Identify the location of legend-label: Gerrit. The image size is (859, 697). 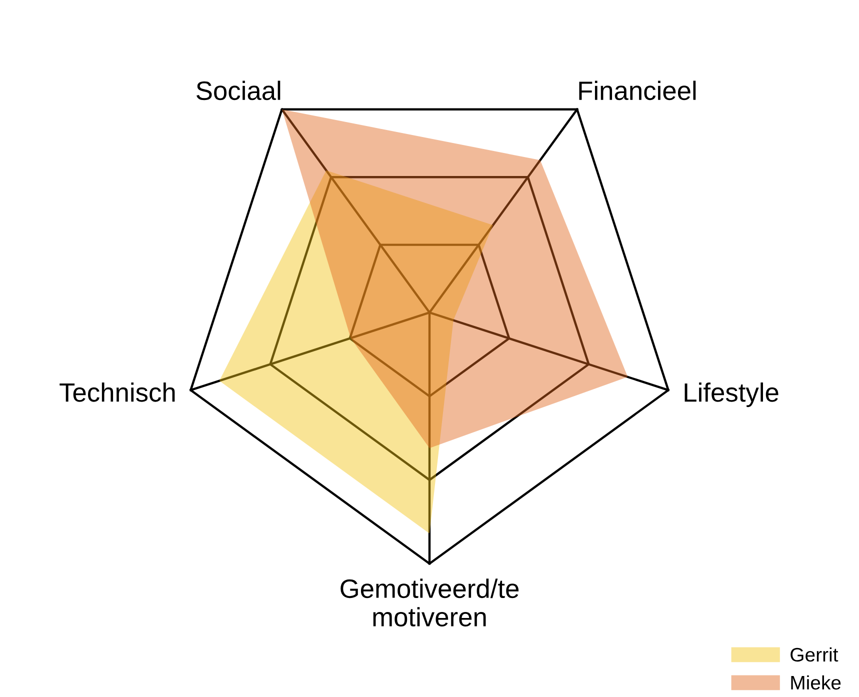
(814, 654).